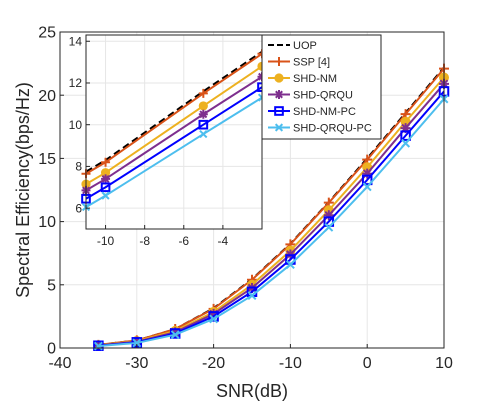 The height and width of the screenshot is (405, 491). What do you see at coordinates (223, 241) in the screenshot?
I see `inset-x-tick-label: -4` at bounding box center [223, 241].